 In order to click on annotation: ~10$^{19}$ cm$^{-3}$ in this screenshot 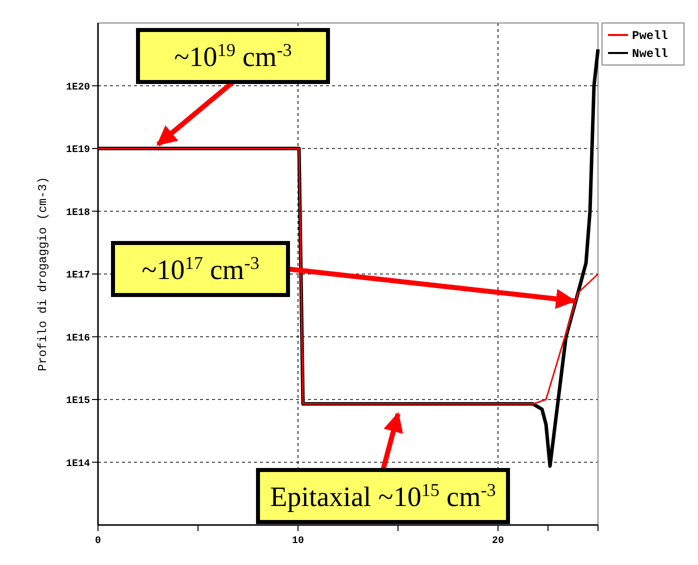, I will do `click(233, 56)`.